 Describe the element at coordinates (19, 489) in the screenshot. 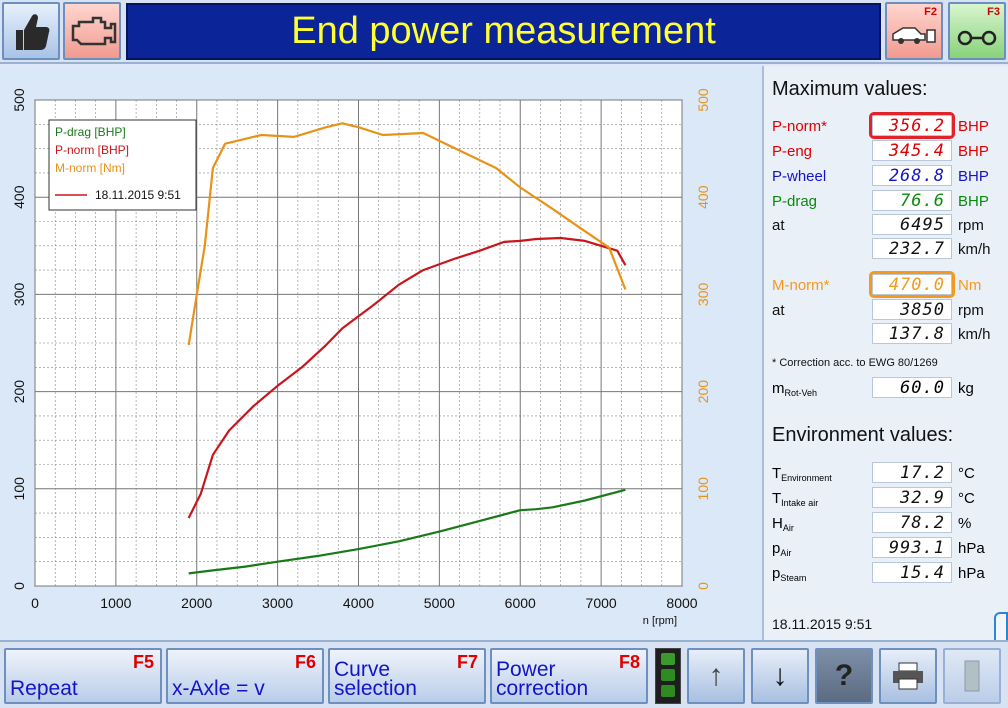

I see `y-left-tick-label: 100` at that location.